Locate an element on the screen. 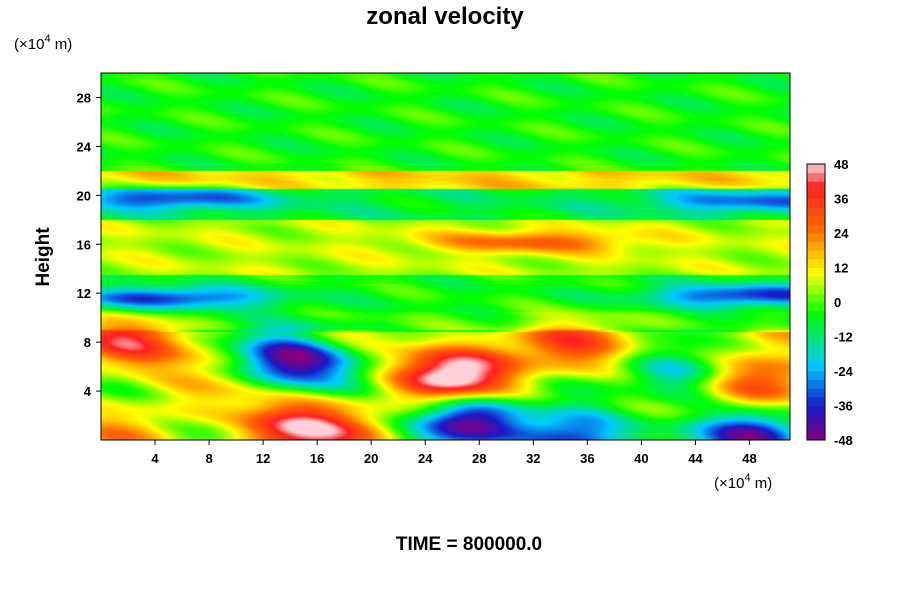 This screenshot has height=600, width=900. x-tick-label: 48 is located at coordinates (749, 458).